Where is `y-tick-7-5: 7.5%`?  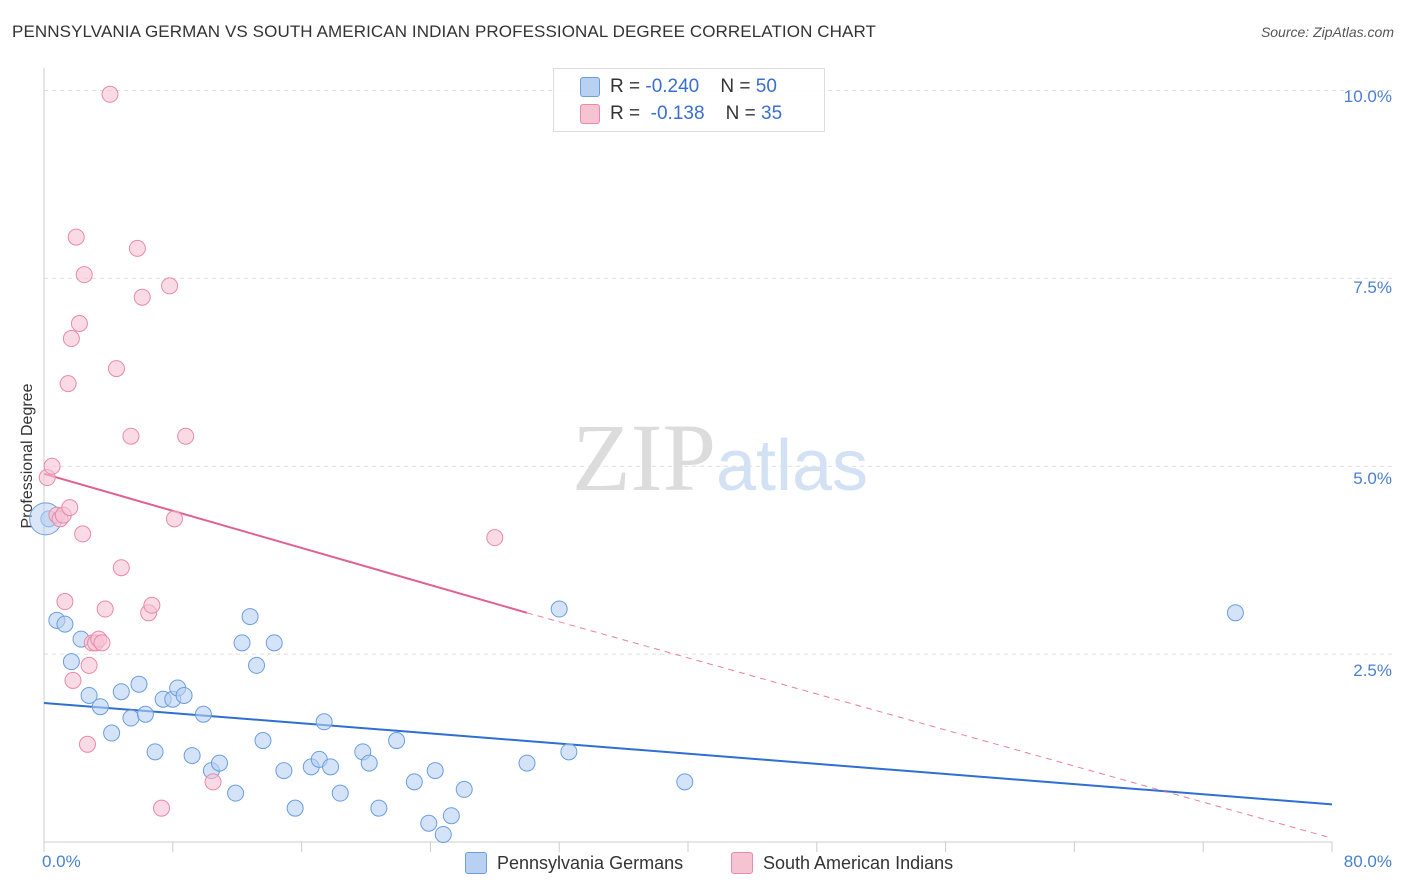
y-tick-7-5: 7.5% is located at coordinates (1372, 287).